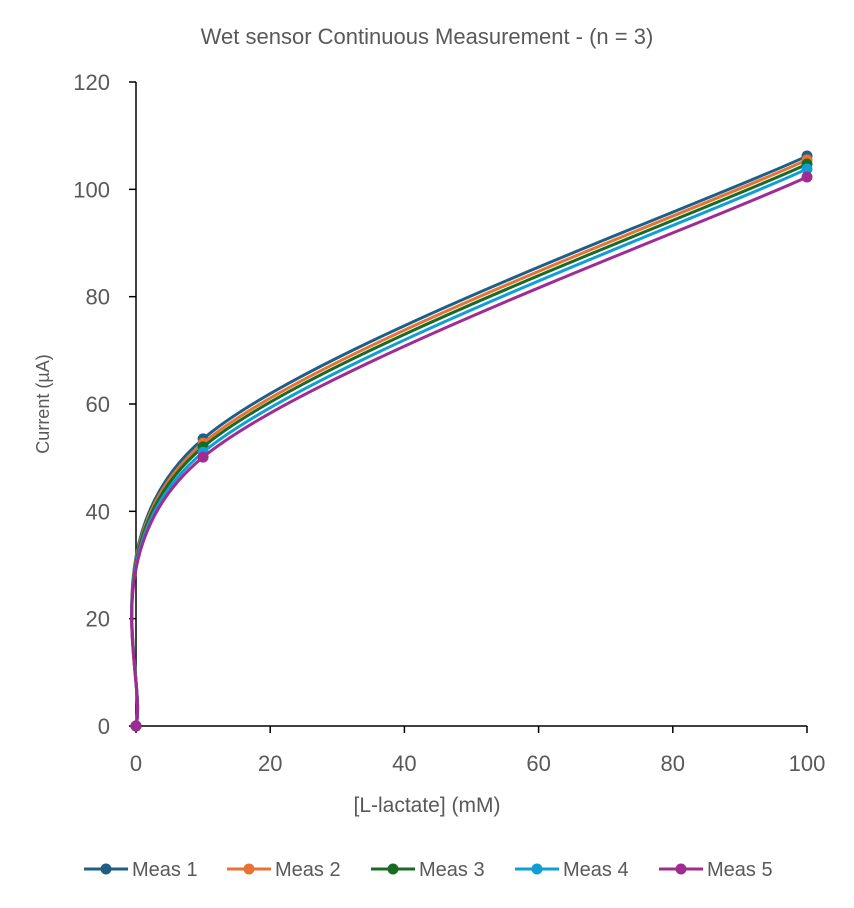 The height and width of the screenshot is (908, 854). Describe the element at coordinates (807, 763) in the screenshot. I see `x-tick-label: 100` at that location.